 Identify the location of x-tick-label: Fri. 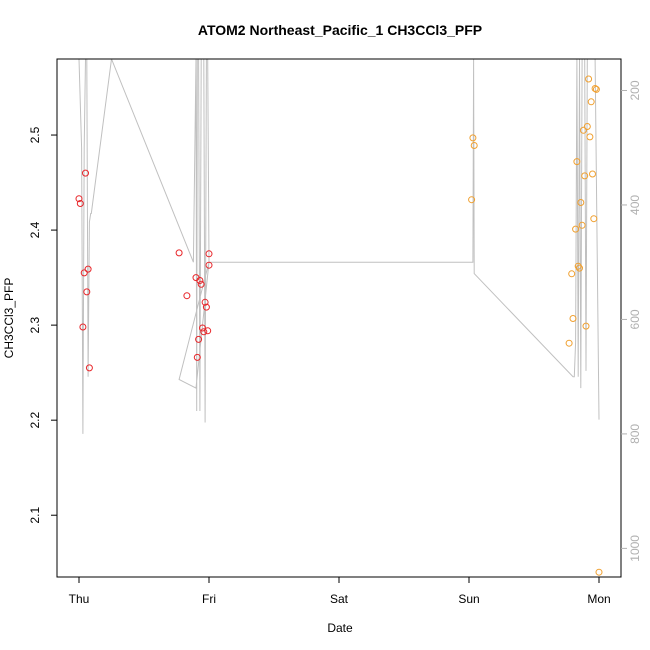
(209, 599).